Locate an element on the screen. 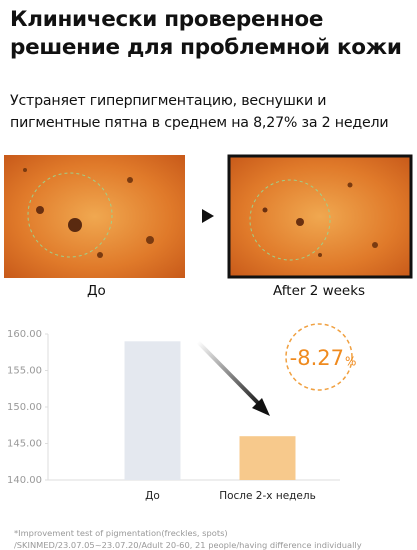 Image resolution: width=417 pixels, height=550 pixels. x-tick-label: До is located at coordinates (152, 496).